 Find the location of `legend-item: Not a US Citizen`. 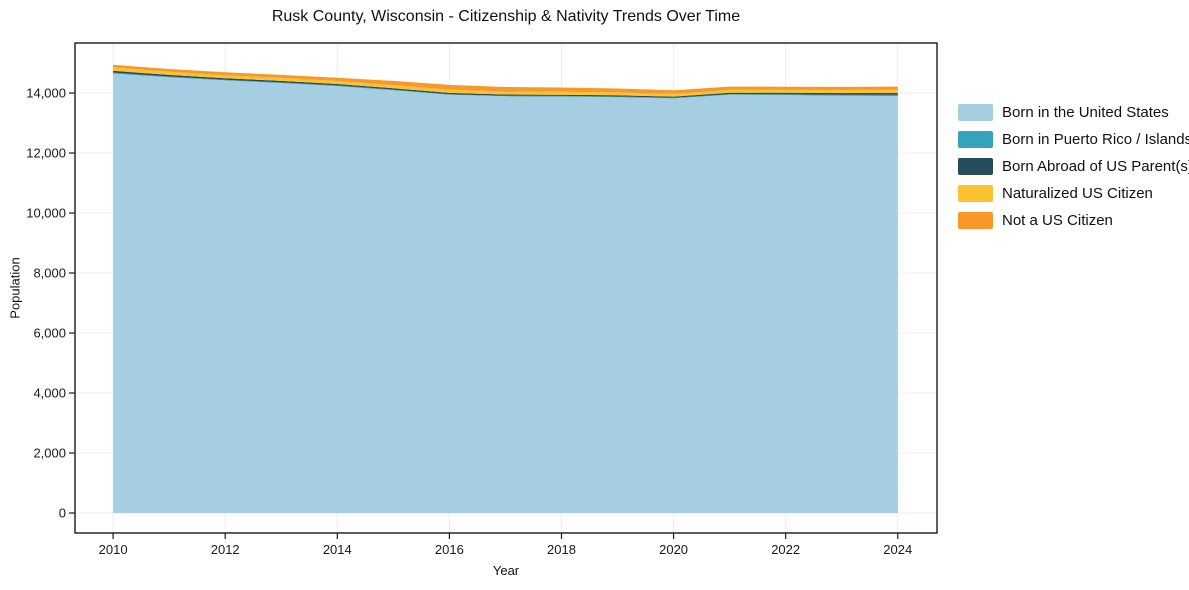

legend-item: Not a US Citizen is located at coordinates (1073, 220).